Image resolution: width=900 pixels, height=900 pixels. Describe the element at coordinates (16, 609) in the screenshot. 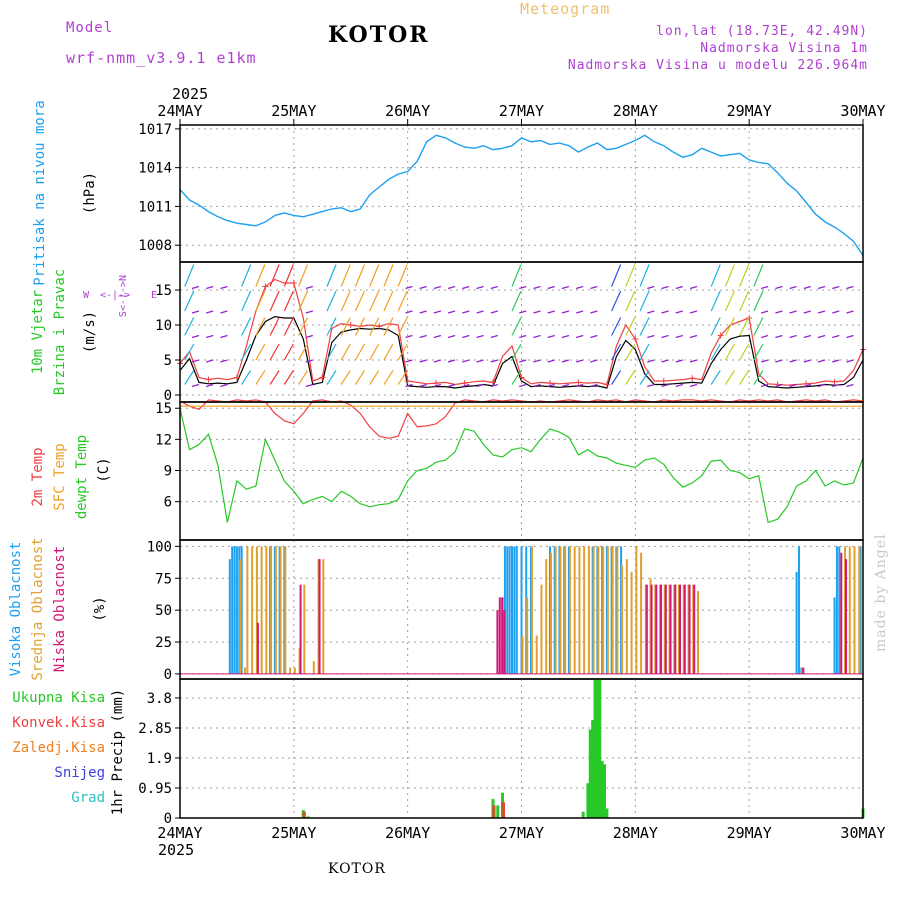

I see `cloud-high-axis-label: Visoka Oblacnost` at that location.